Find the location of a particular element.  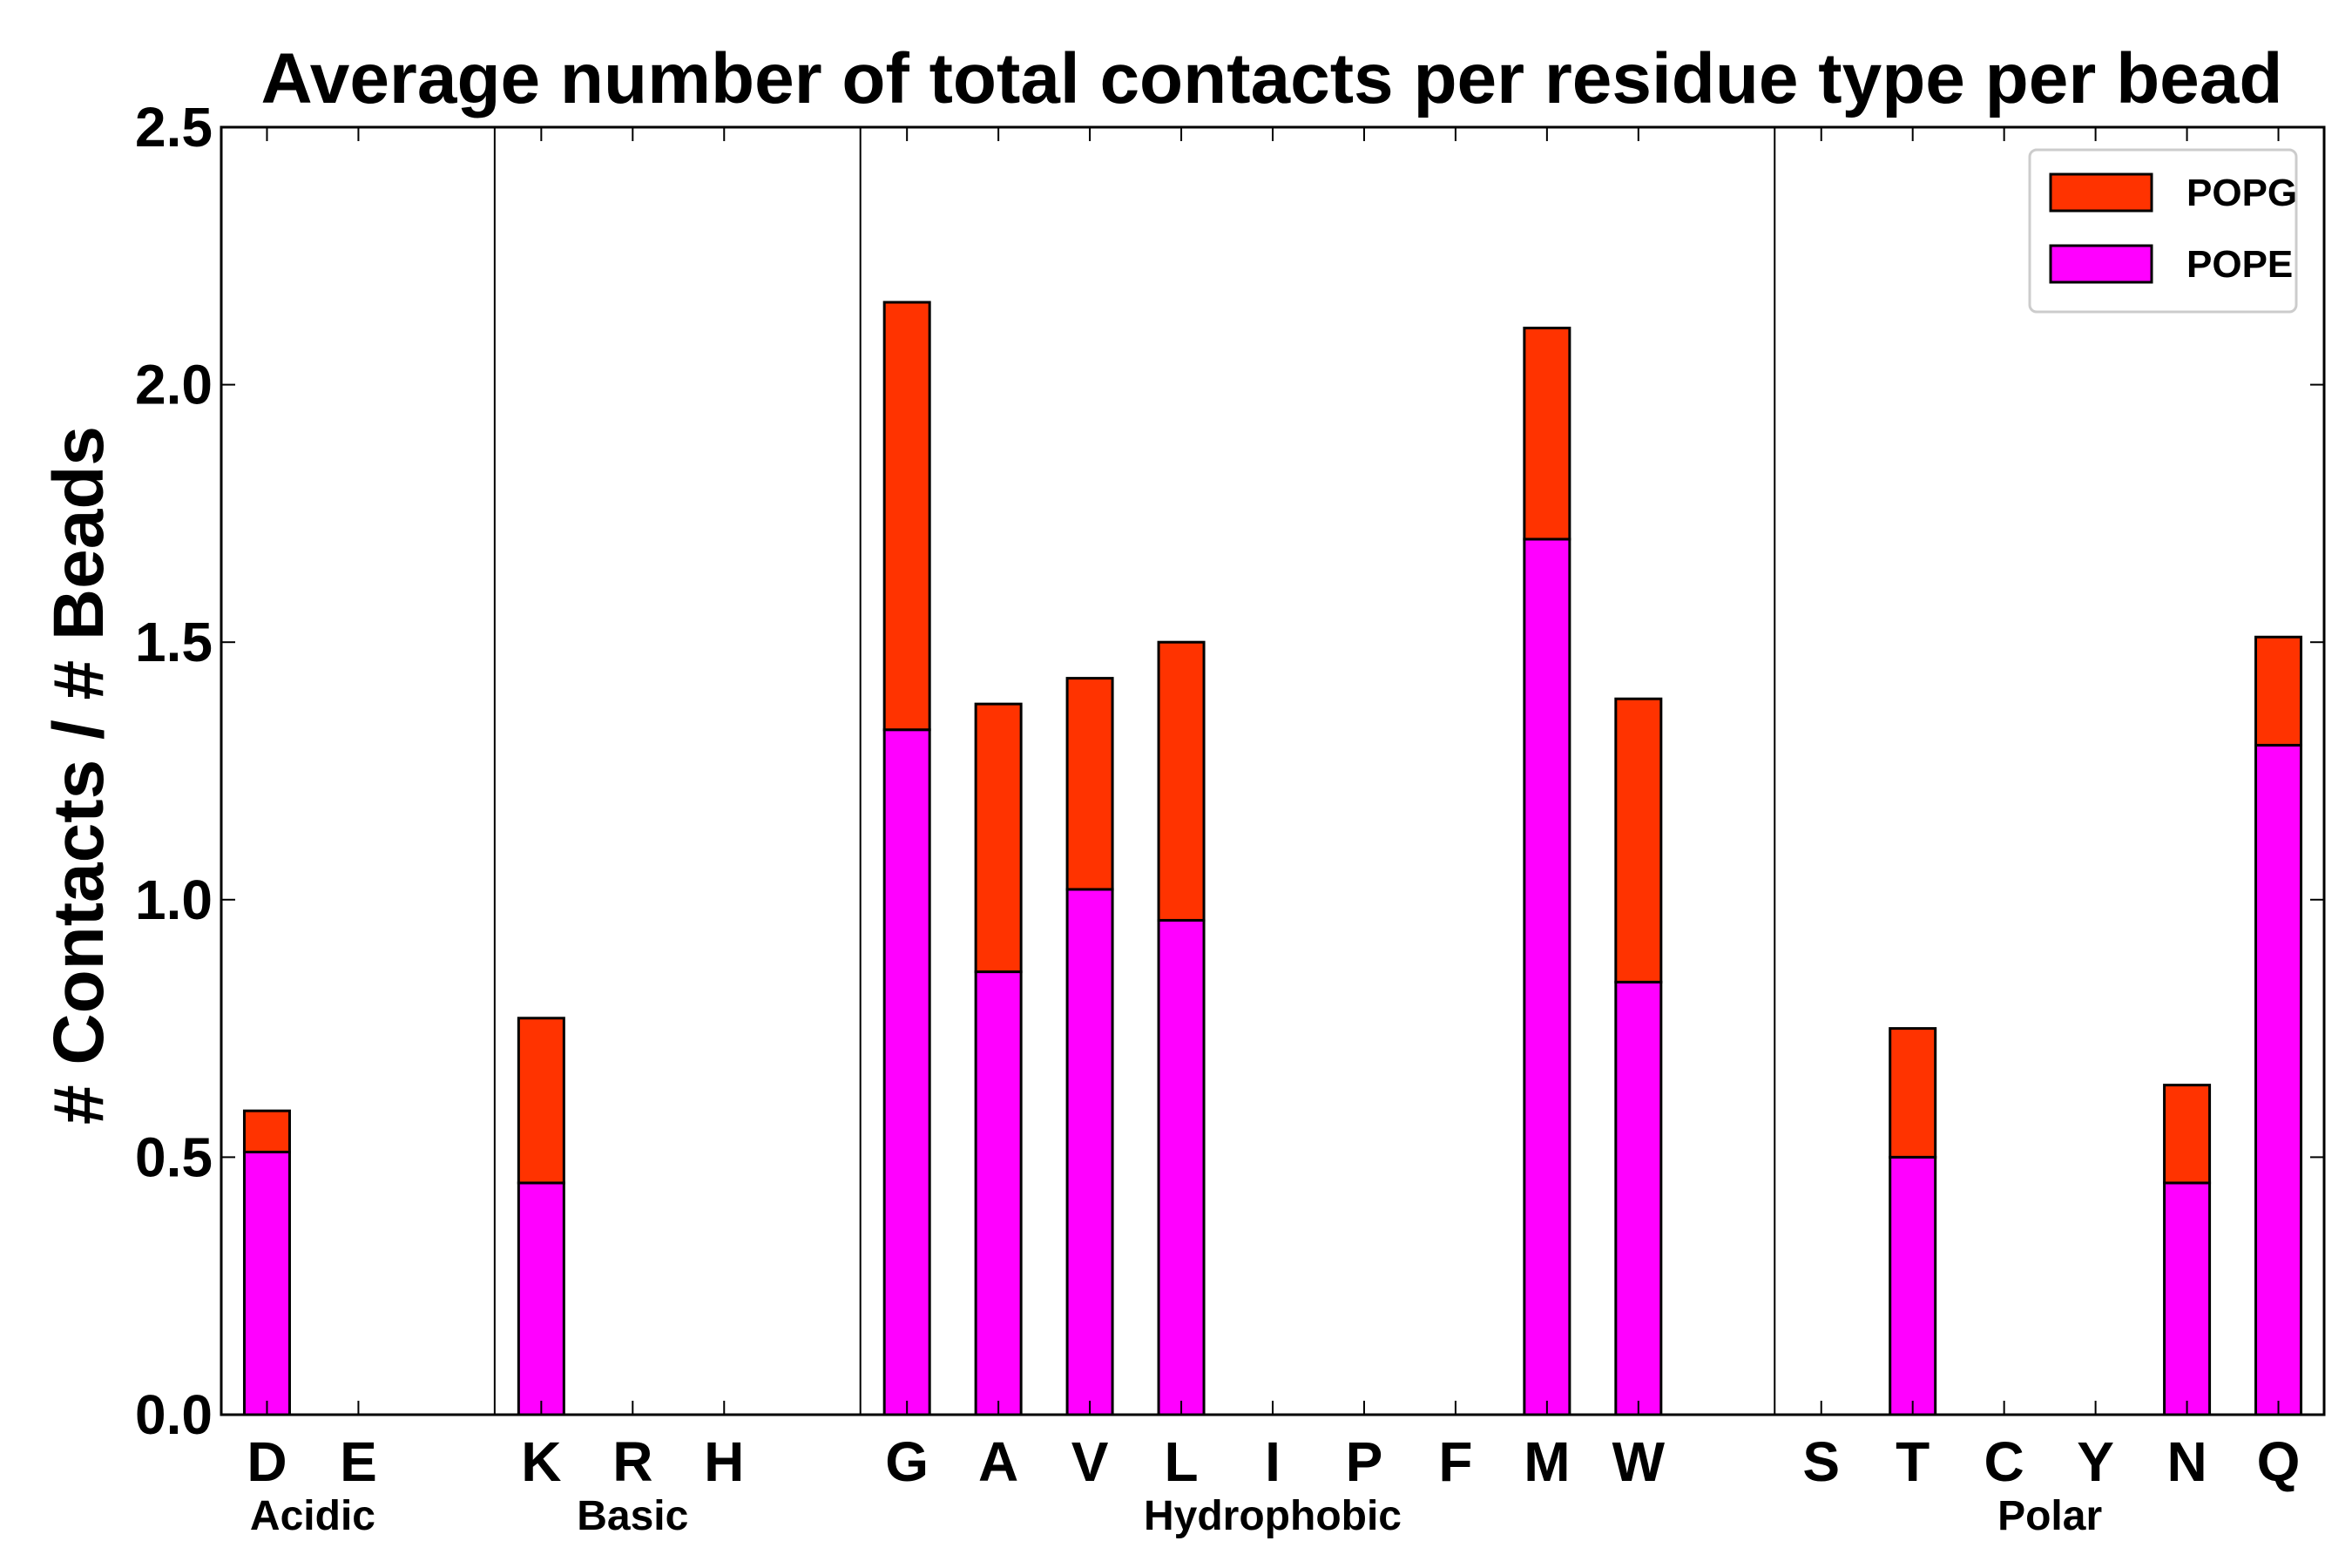

bar-popg-G is located at coordinates (906, 516).